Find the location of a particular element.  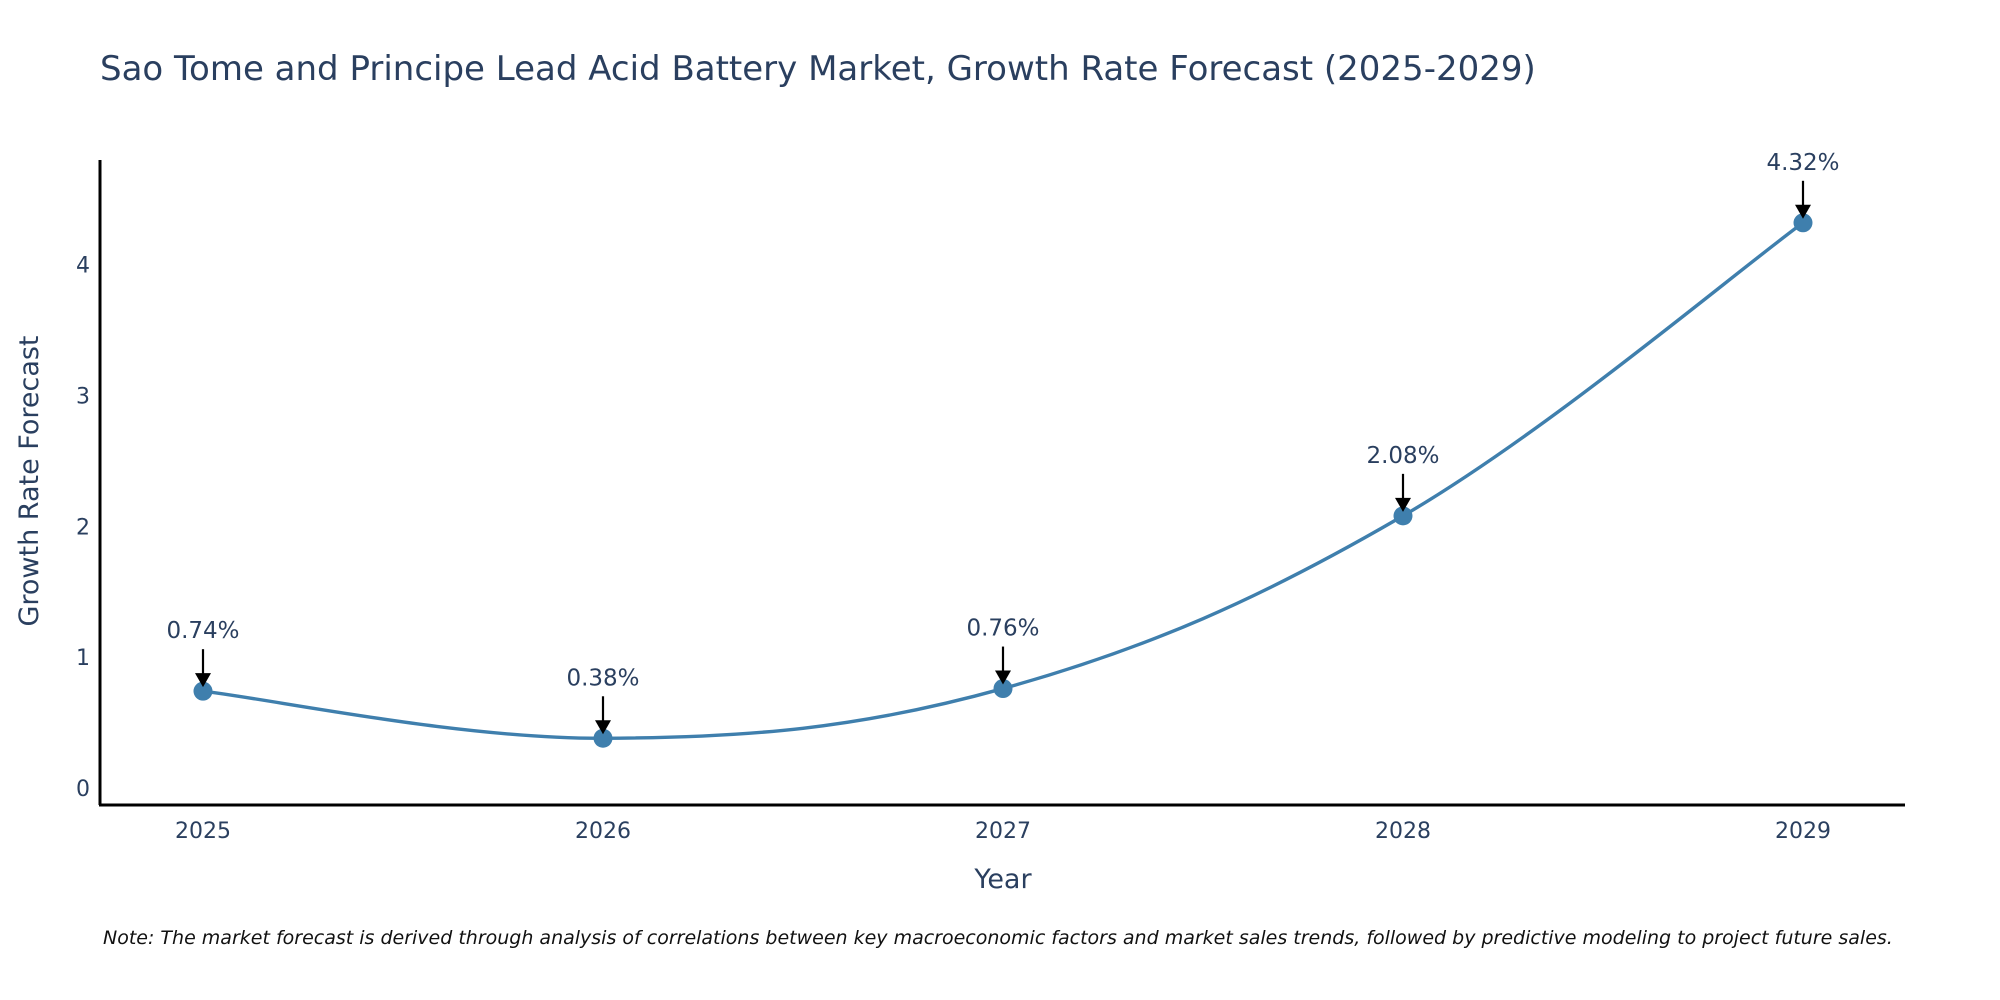

data-point-2025 is located at coordinates (203, 691).